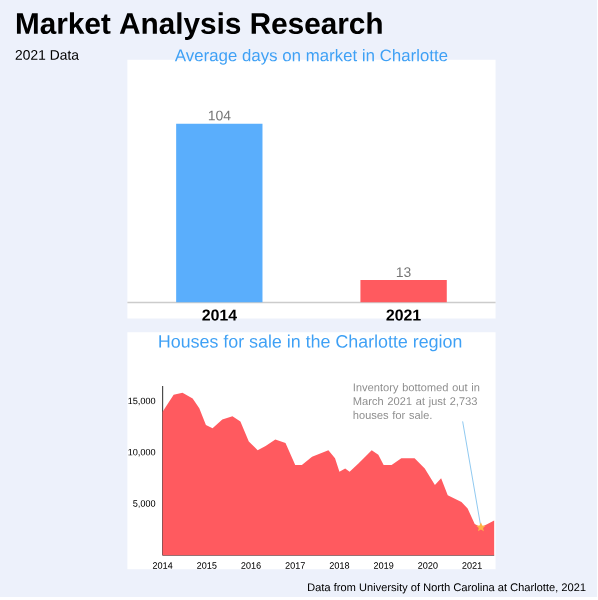 The height and width of the screenshot is (600, 598). I want to click on text: Market Analysis Research, so click(200, 26).